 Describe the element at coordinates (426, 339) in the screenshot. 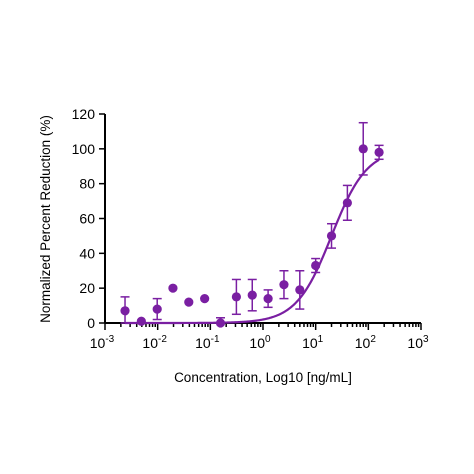

I see `x-tick-exponent: 3` at that location.